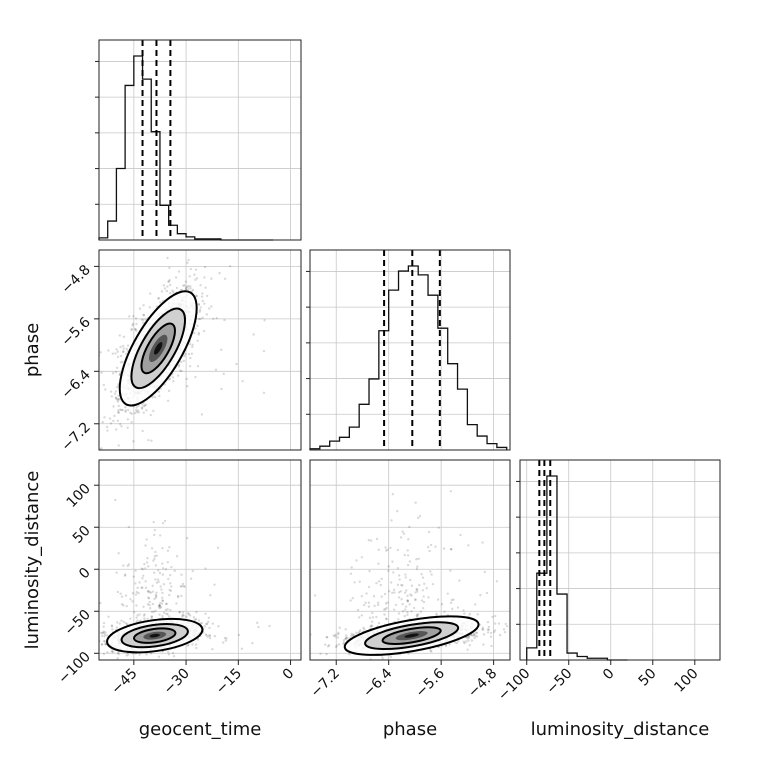 This screenshot has width=760, height=760. Describe the element at coordinates (620, 560) in the screenshot. I see `luminosity_distance-histogram-frame` at that location.